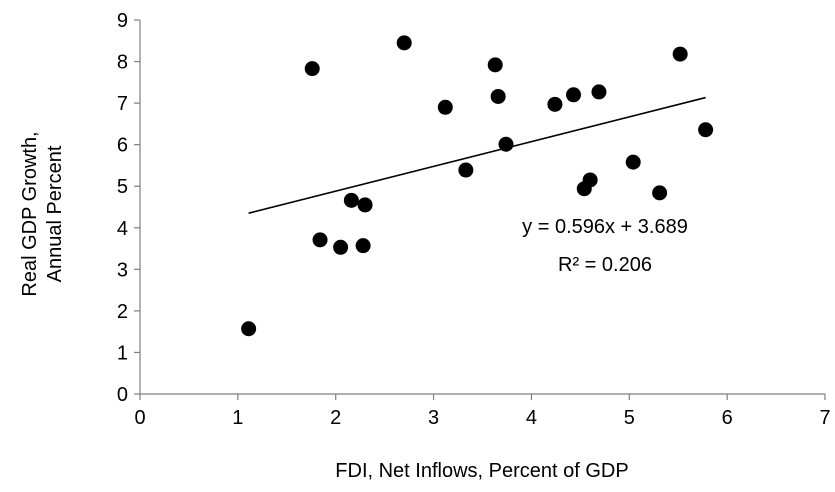 The image size is (835, 492). Describe the element at coordinates (482, 418) in the screenshot. I see `x-tick-labels: 0 1 2 3 4 5 6 7` at that location.